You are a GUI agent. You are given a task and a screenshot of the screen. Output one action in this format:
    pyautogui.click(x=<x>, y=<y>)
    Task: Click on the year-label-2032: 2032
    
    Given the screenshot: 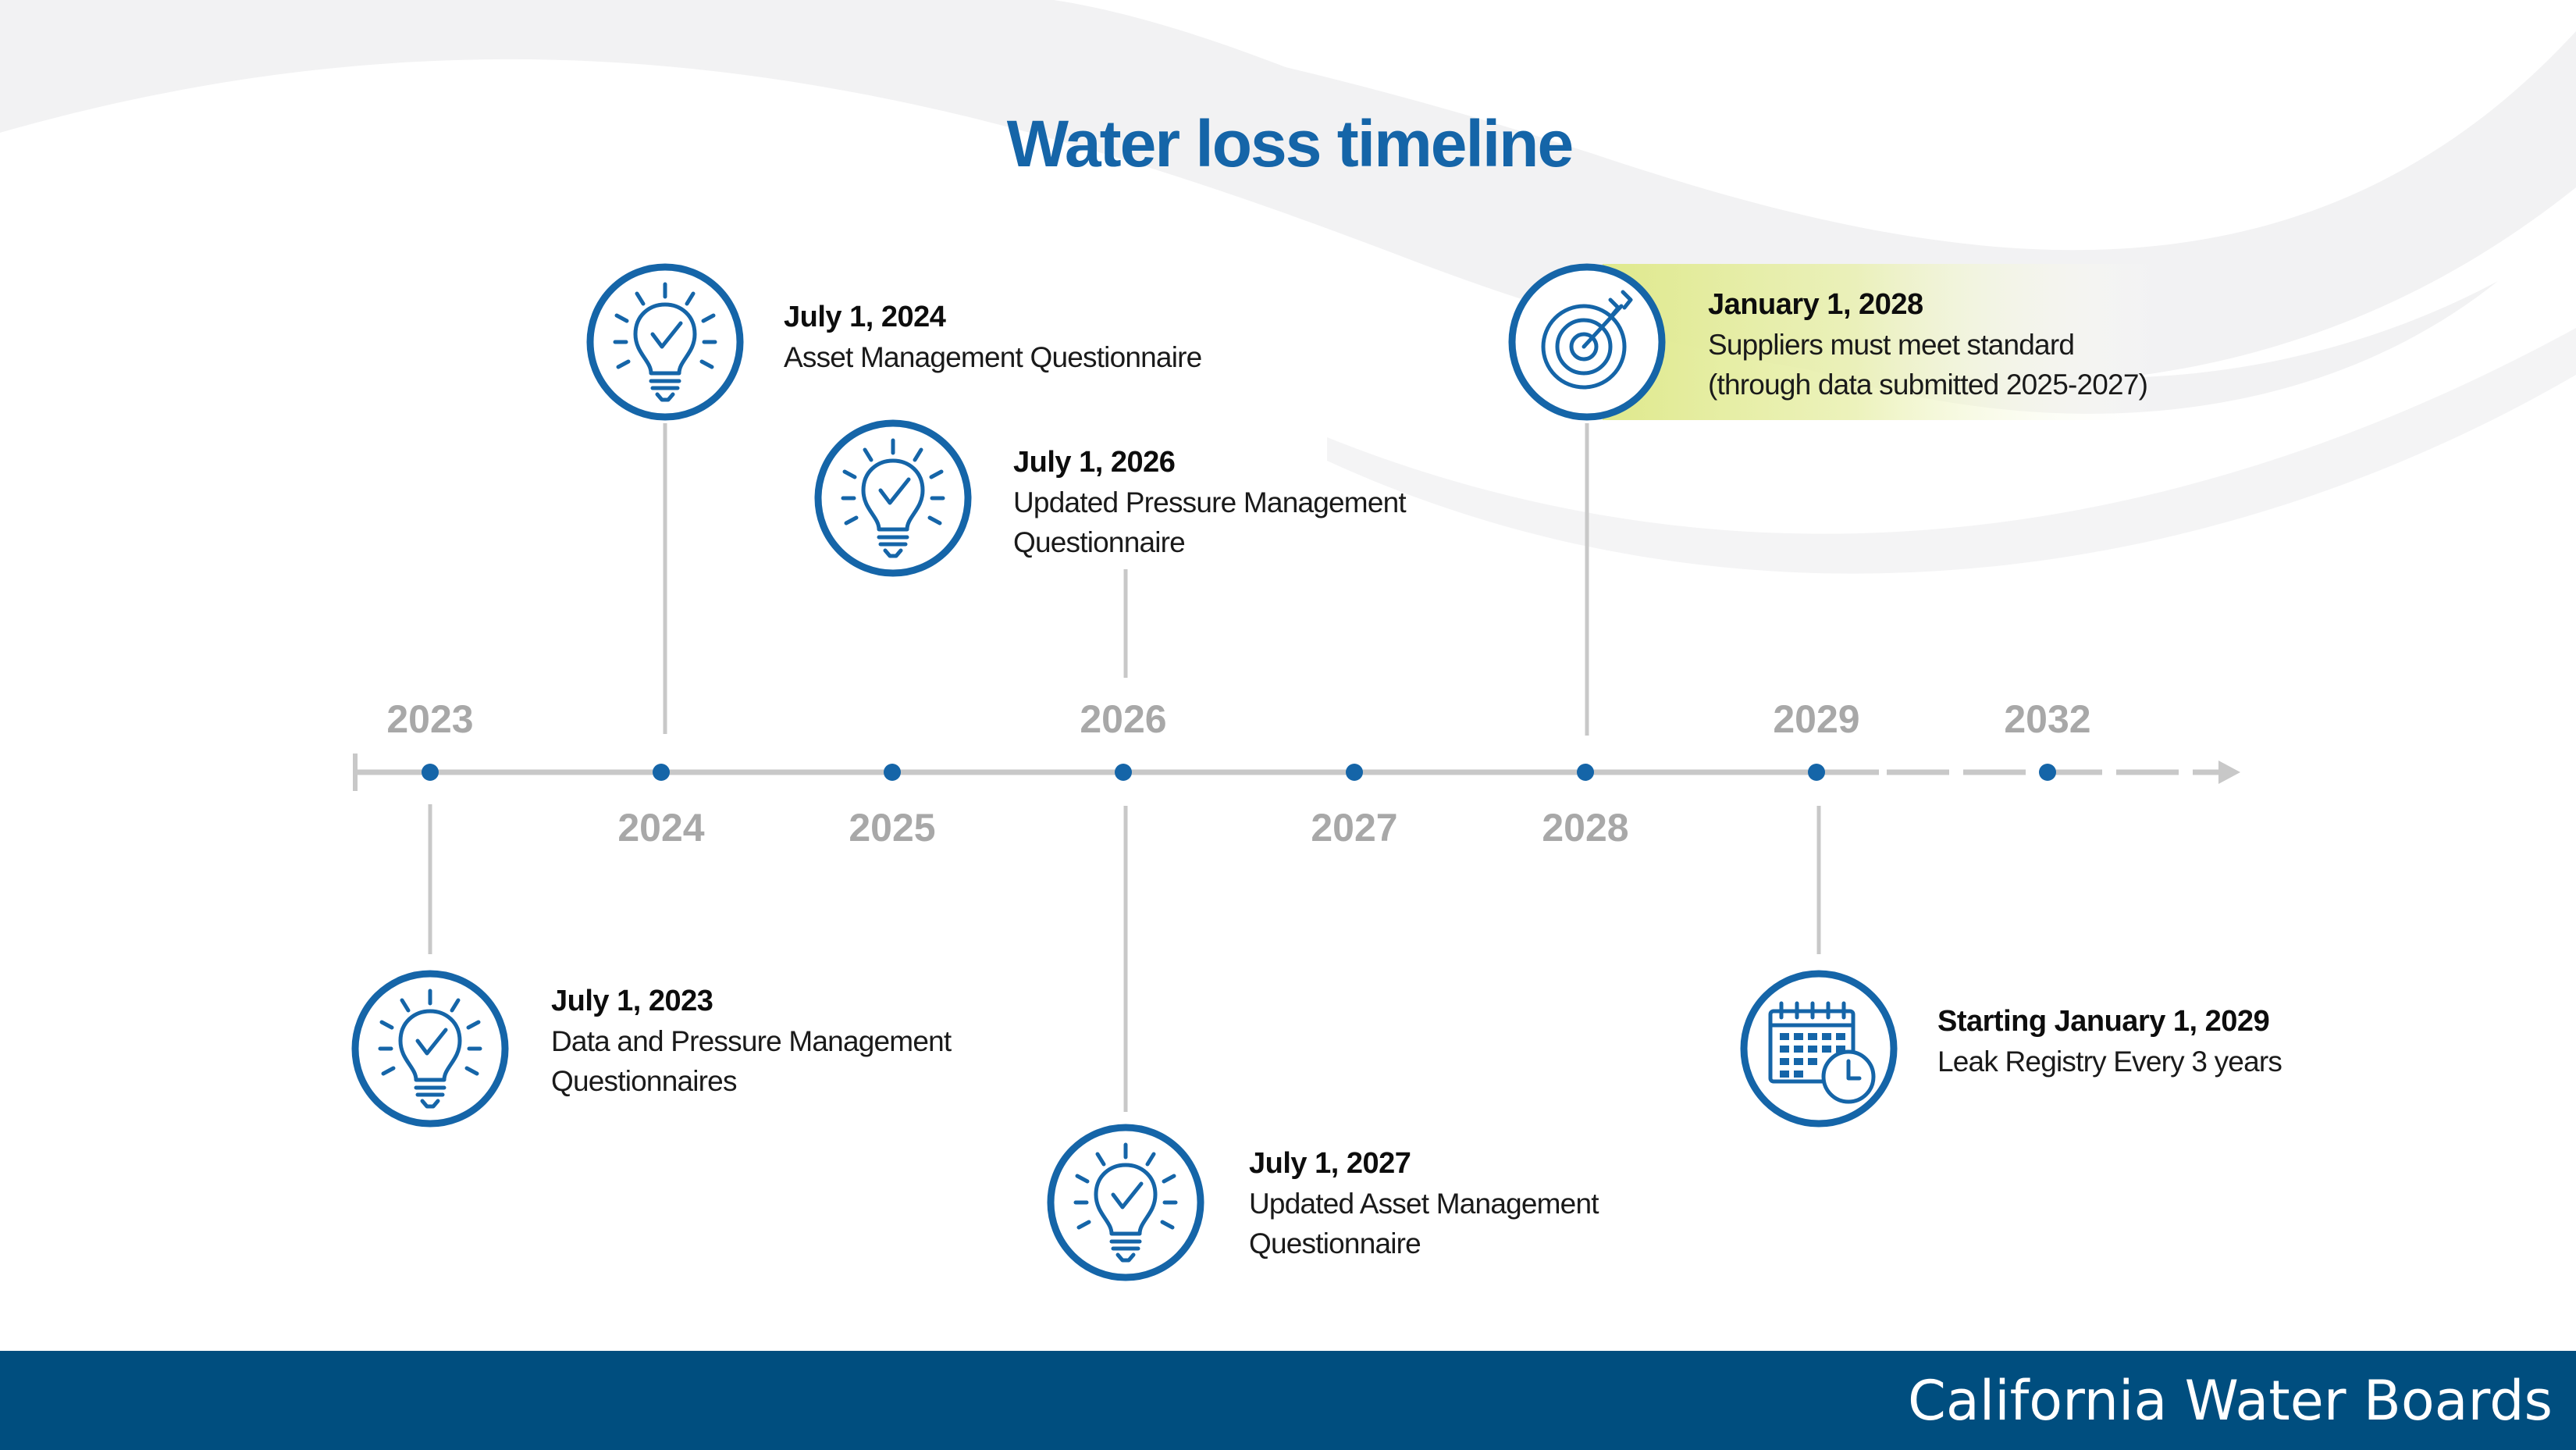 What is the action you would take?
    pyautogui.click(x=2047, y=719)
    